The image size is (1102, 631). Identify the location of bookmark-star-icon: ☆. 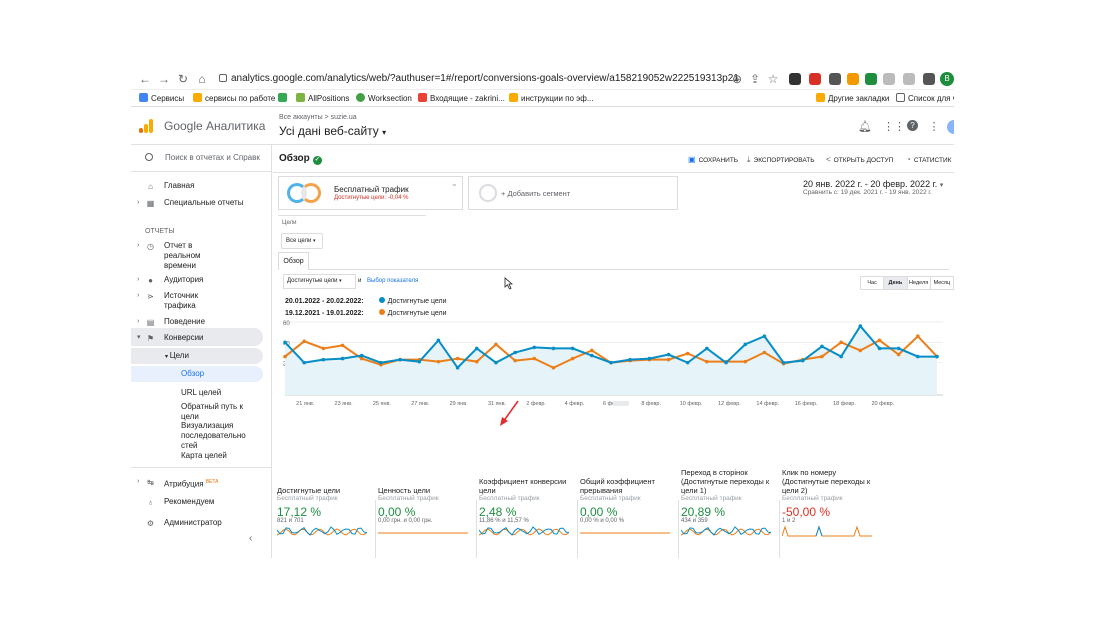
(773, 79).